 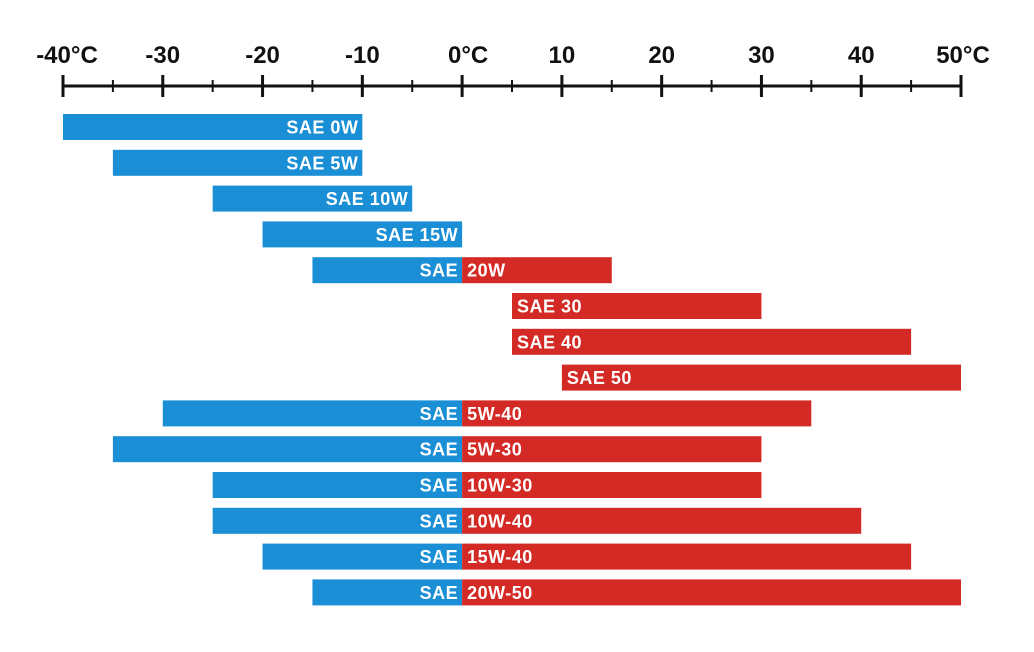 I want to click on viscosity-bar: SAE 5W-30, so click(x=437, y=449).